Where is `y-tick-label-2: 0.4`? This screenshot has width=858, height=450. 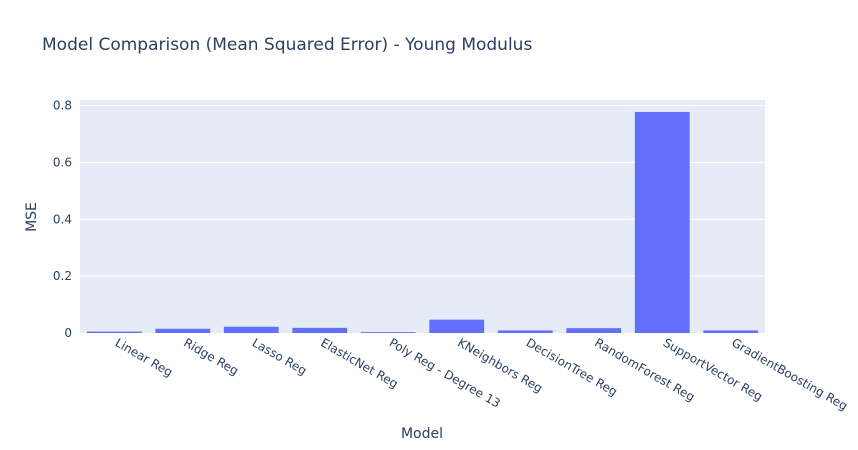
y-tick-label-2: 0.4 is located at coordinates (62, 219).